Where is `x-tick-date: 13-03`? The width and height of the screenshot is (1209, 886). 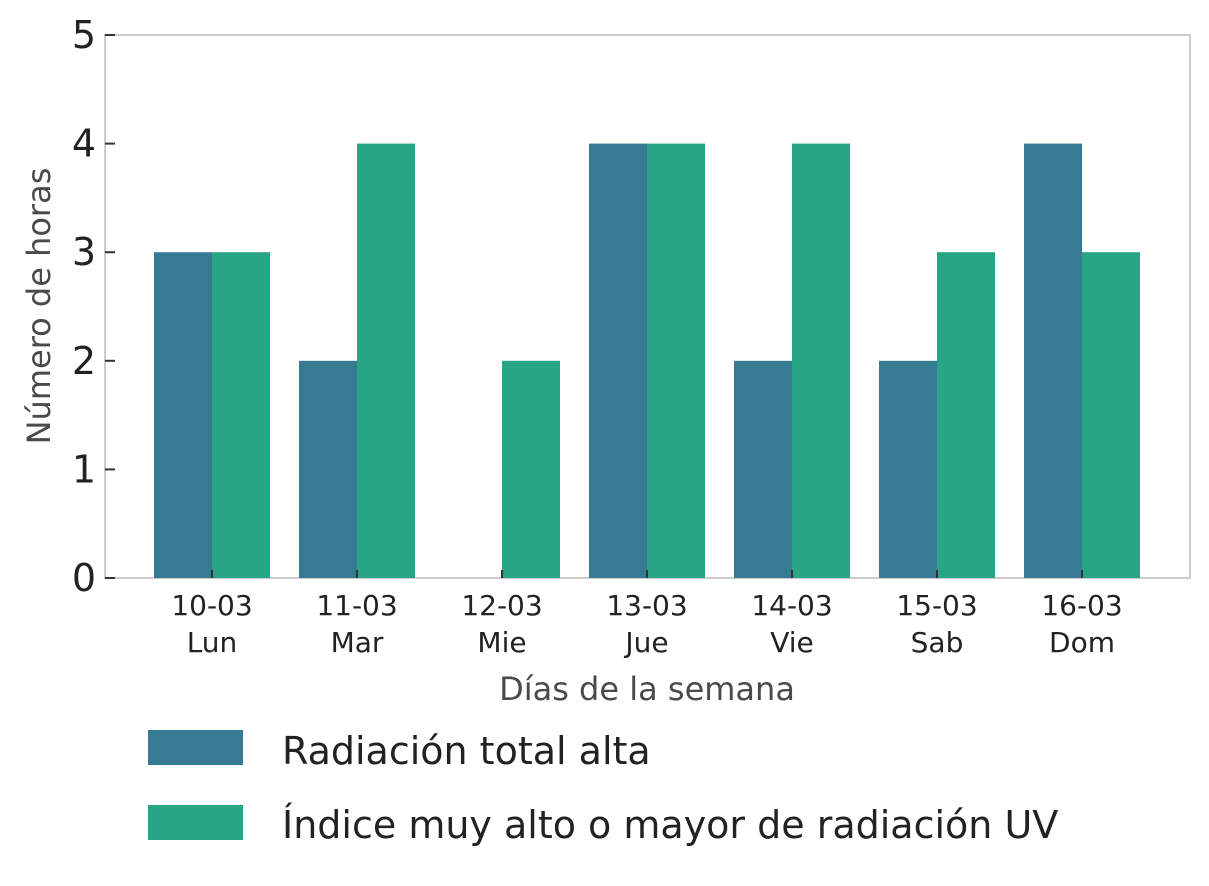
x-tick-date: 13-03 is located at coordinates (646, 605).